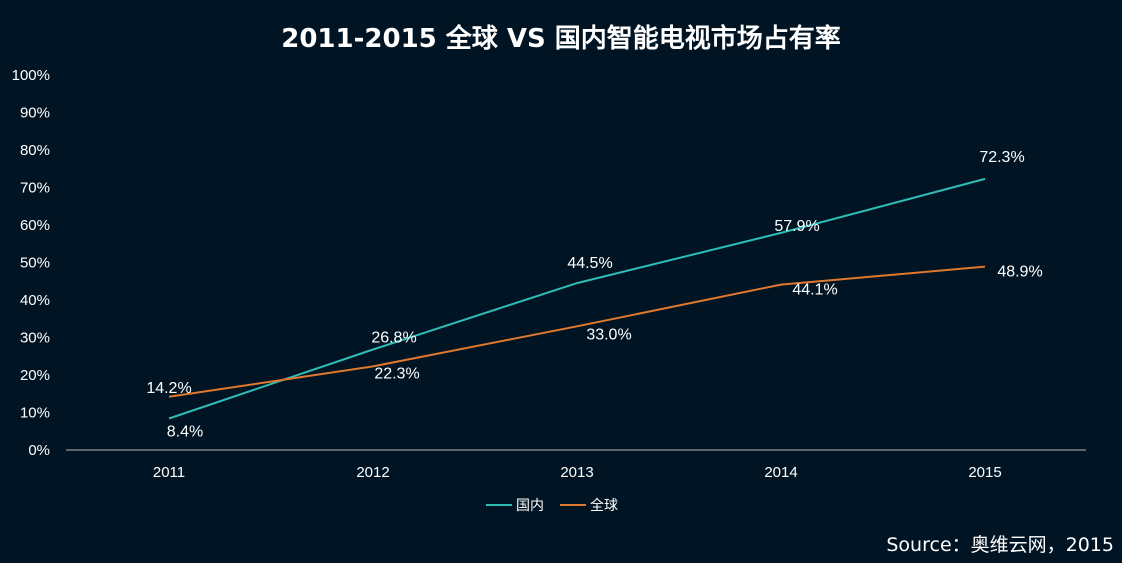  Describe the element at coordinates (35, 113) in the screenshot. I see `y-tick-label: 90%` at that location.